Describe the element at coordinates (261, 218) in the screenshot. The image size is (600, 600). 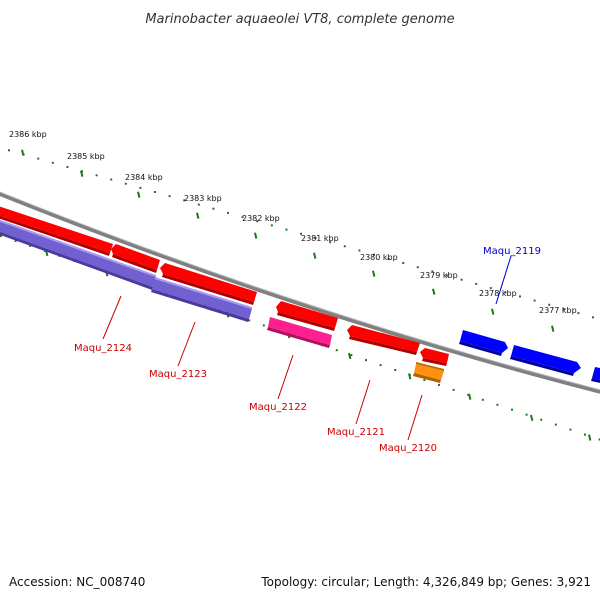
I see `tick-label: 2382 kbp` at that location.